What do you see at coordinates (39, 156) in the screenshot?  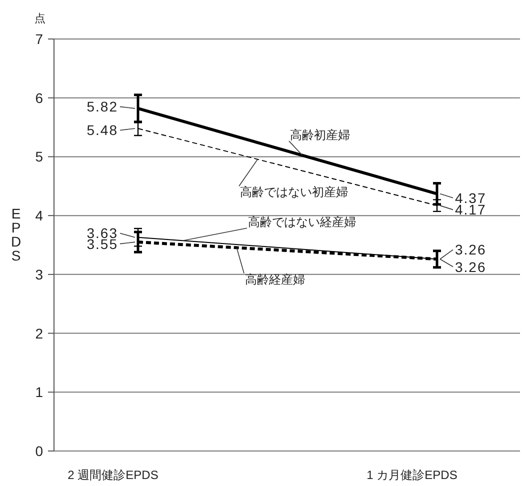 I see `y-tick-label: 5` at bounding box center [39, 156].